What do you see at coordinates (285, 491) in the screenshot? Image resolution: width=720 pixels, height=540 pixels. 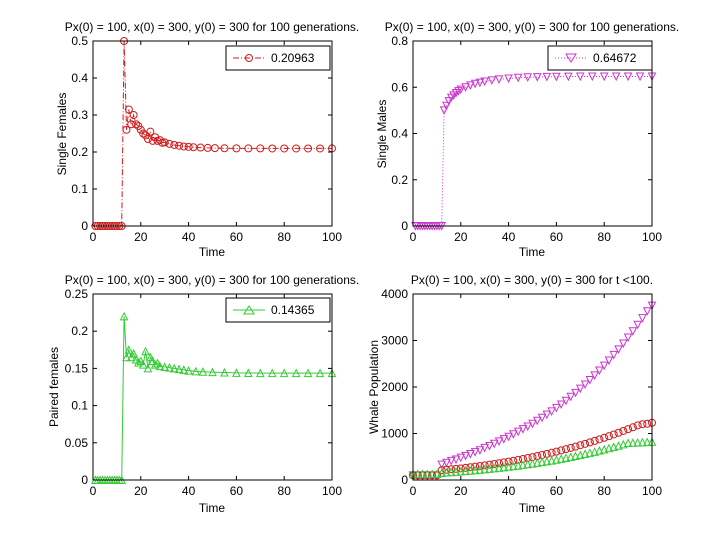 I see `x-tick-label: 80` at bounding box center [285, 491].